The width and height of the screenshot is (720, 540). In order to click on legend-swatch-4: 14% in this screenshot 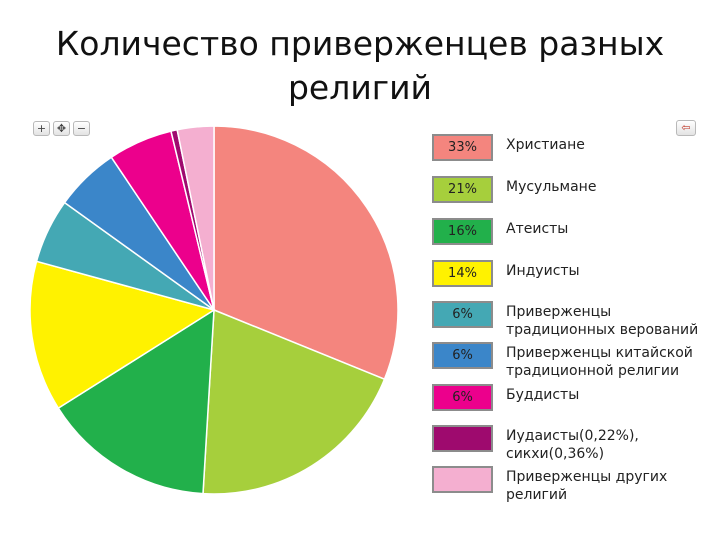, I will do `click(462, 273)`.